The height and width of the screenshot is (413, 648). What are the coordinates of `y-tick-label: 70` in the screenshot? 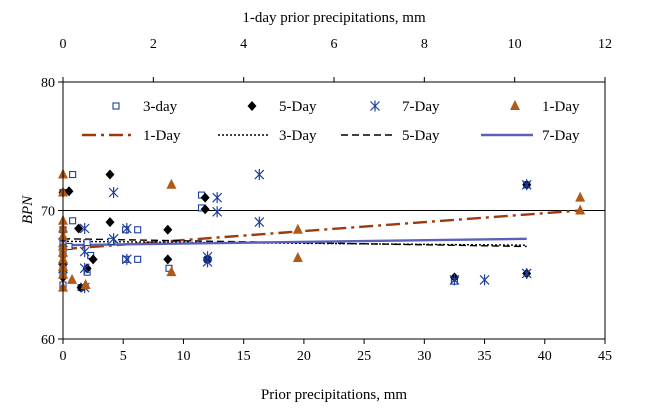 It's located at (48, 212).